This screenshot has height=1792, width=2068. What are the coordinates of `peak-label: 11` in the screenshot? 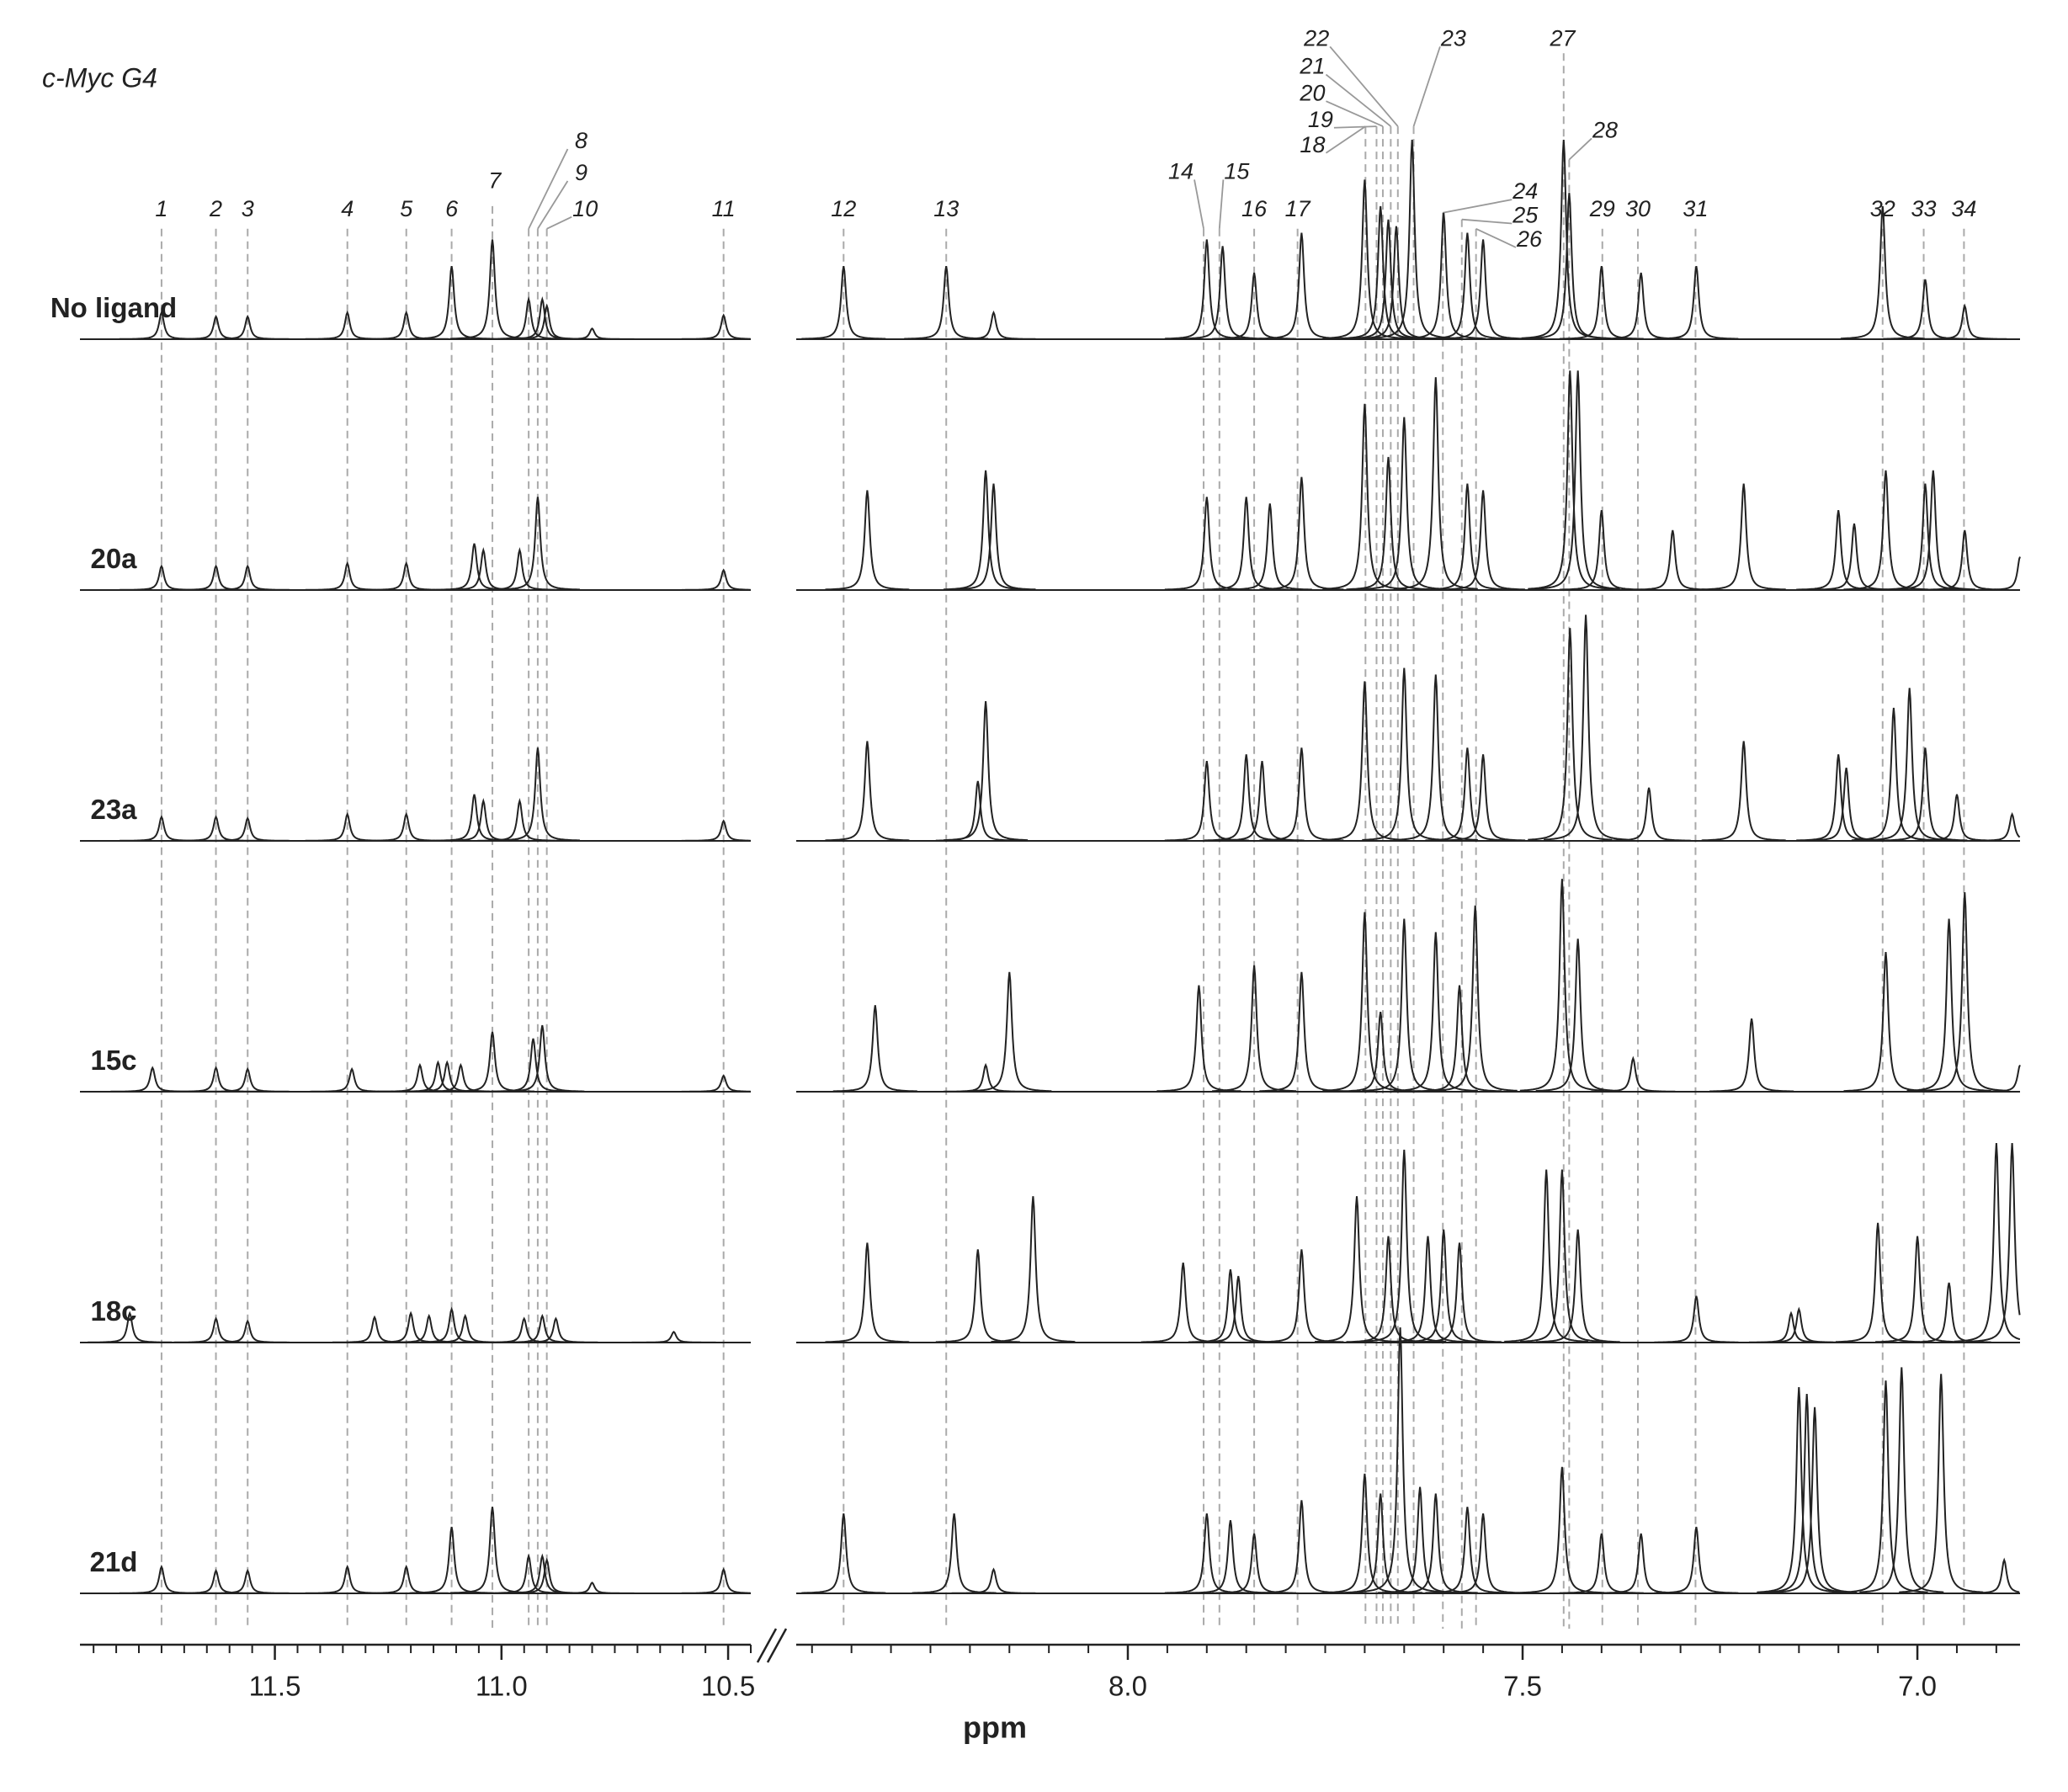 It's located at (724, 208).